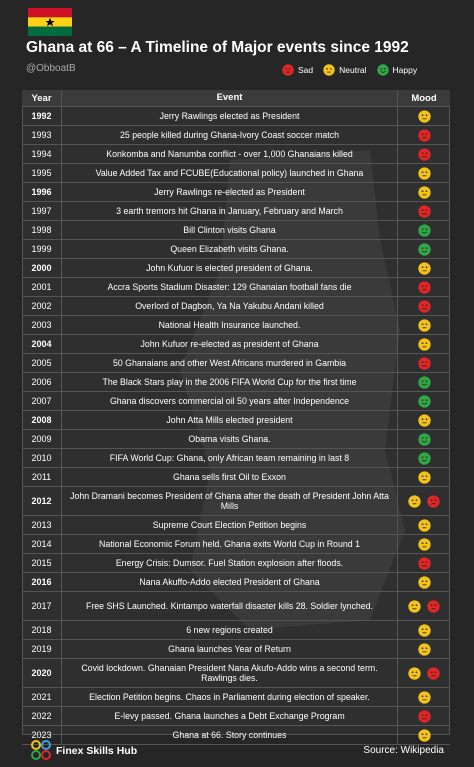 This screenshot has height=767, width=474. I want to click on legend-label: Happy, so click(405, 70).